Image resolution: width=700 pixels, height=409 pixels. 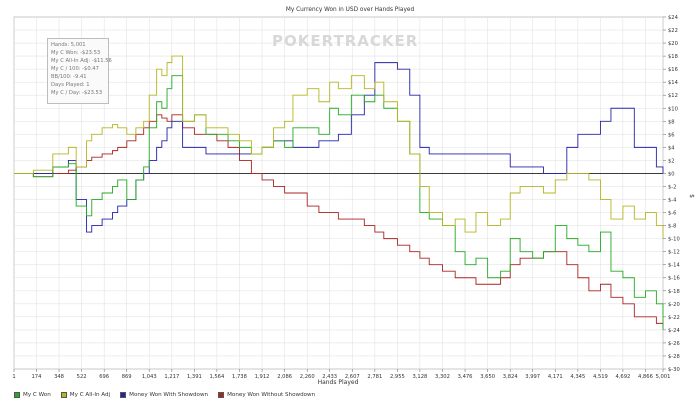 I want to click on y-tick-label: $0, so click(x=671, y=174).